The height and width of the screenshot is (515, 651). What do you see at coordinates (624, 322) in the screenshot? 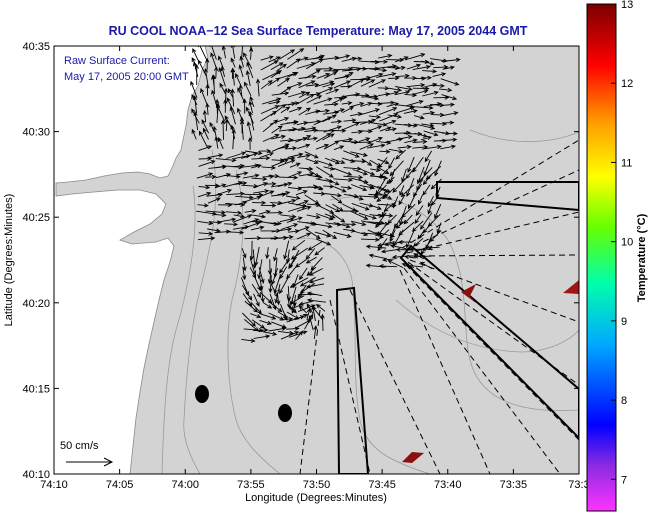
I see `colorbar-tick-label: 9` at bounding box center [624, 322].